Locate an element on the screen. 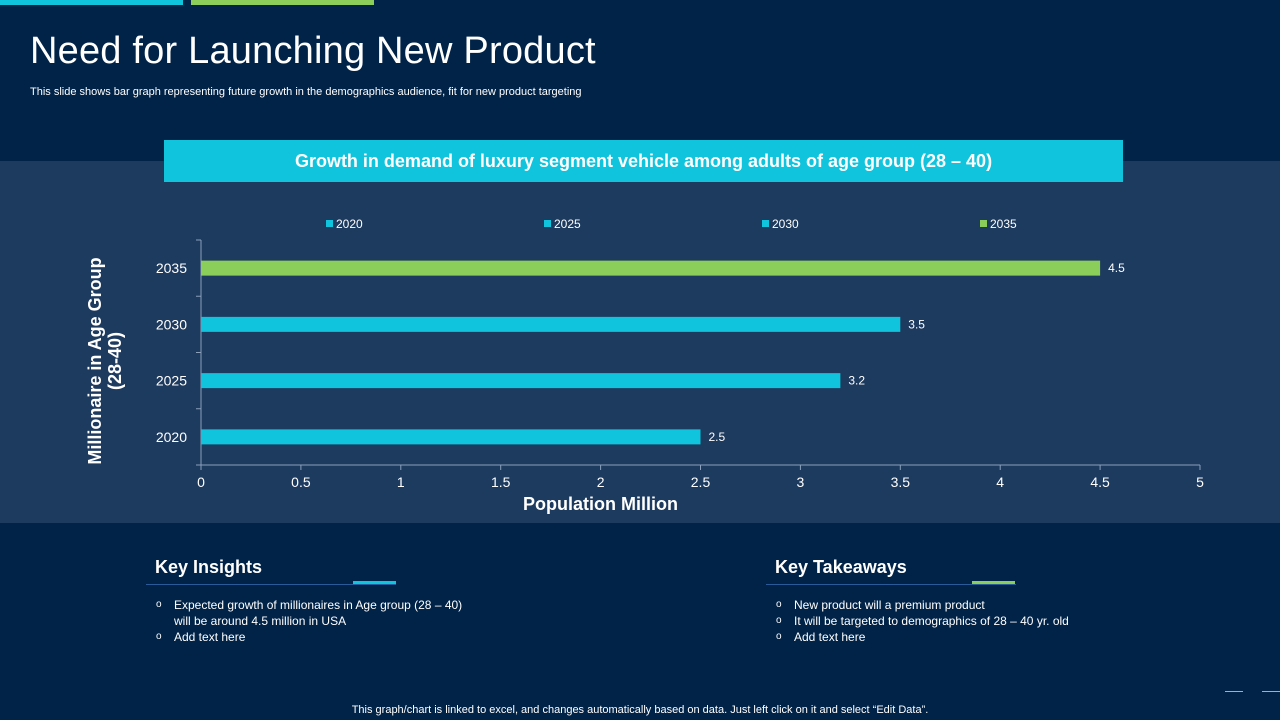  x-tick-label: 3.5 is located at coordinates (901, 482).